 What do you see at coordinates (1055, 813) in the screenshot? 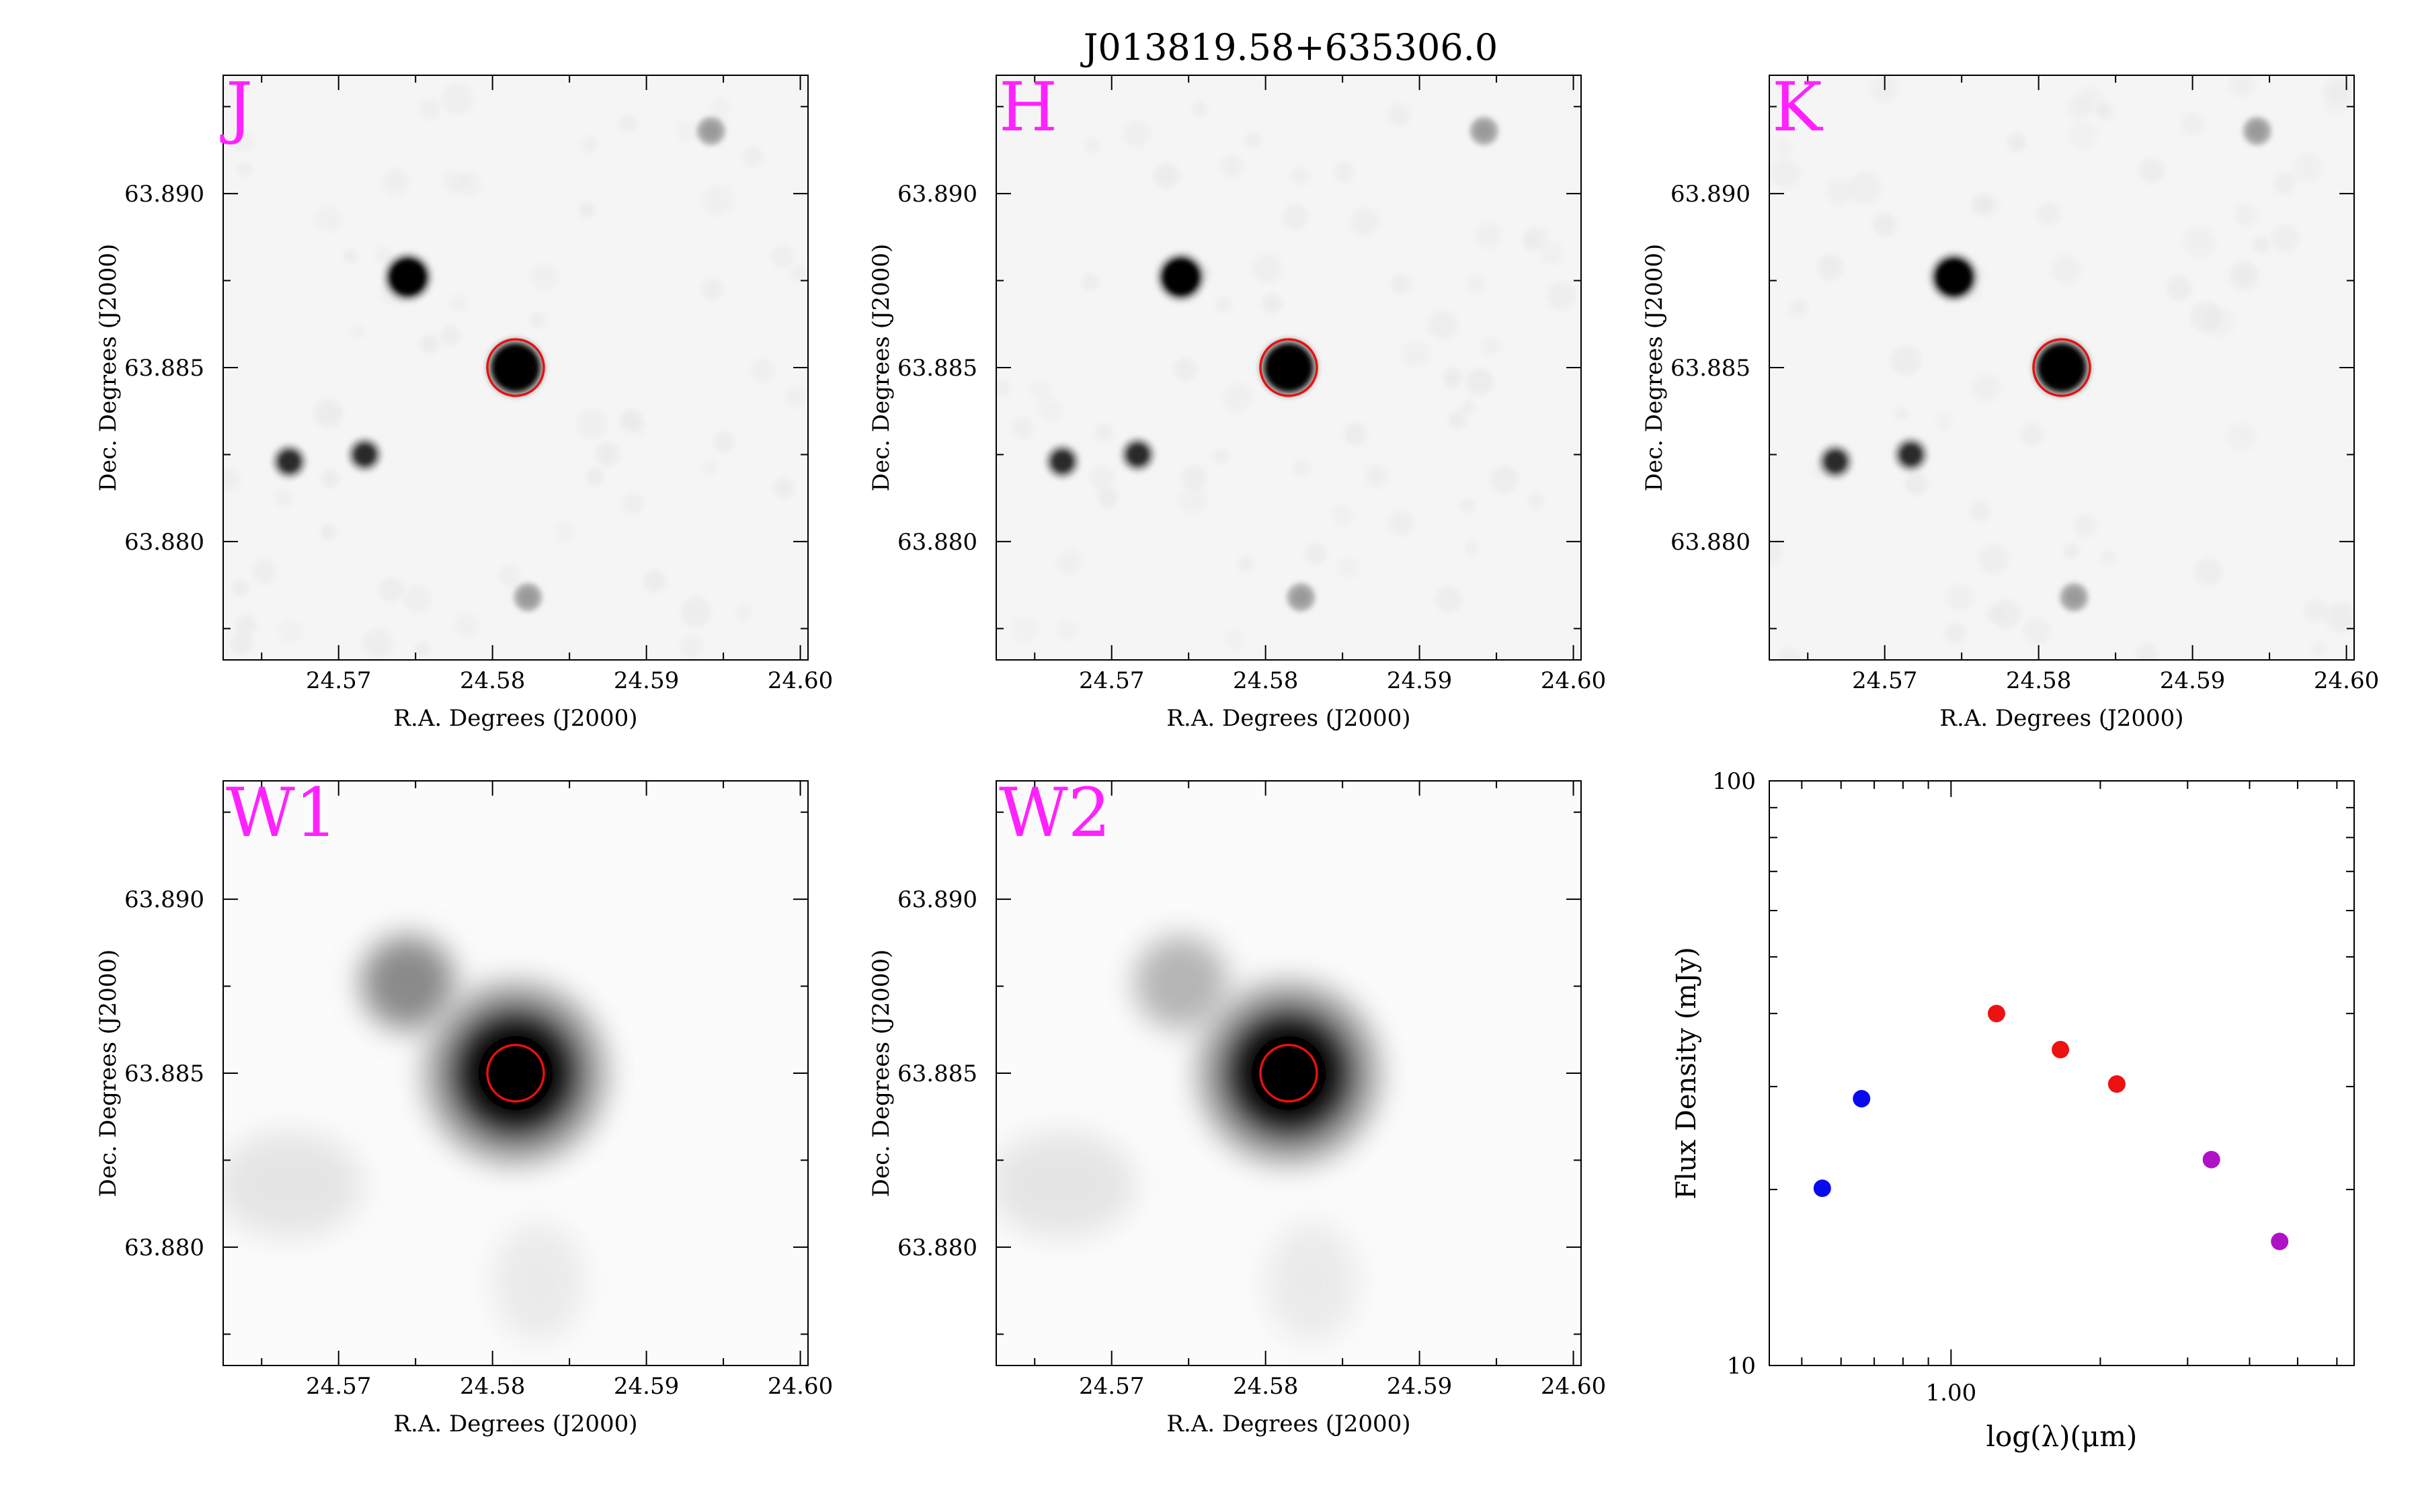
I see `band-label: W2` at bounding box center [1055, 813].